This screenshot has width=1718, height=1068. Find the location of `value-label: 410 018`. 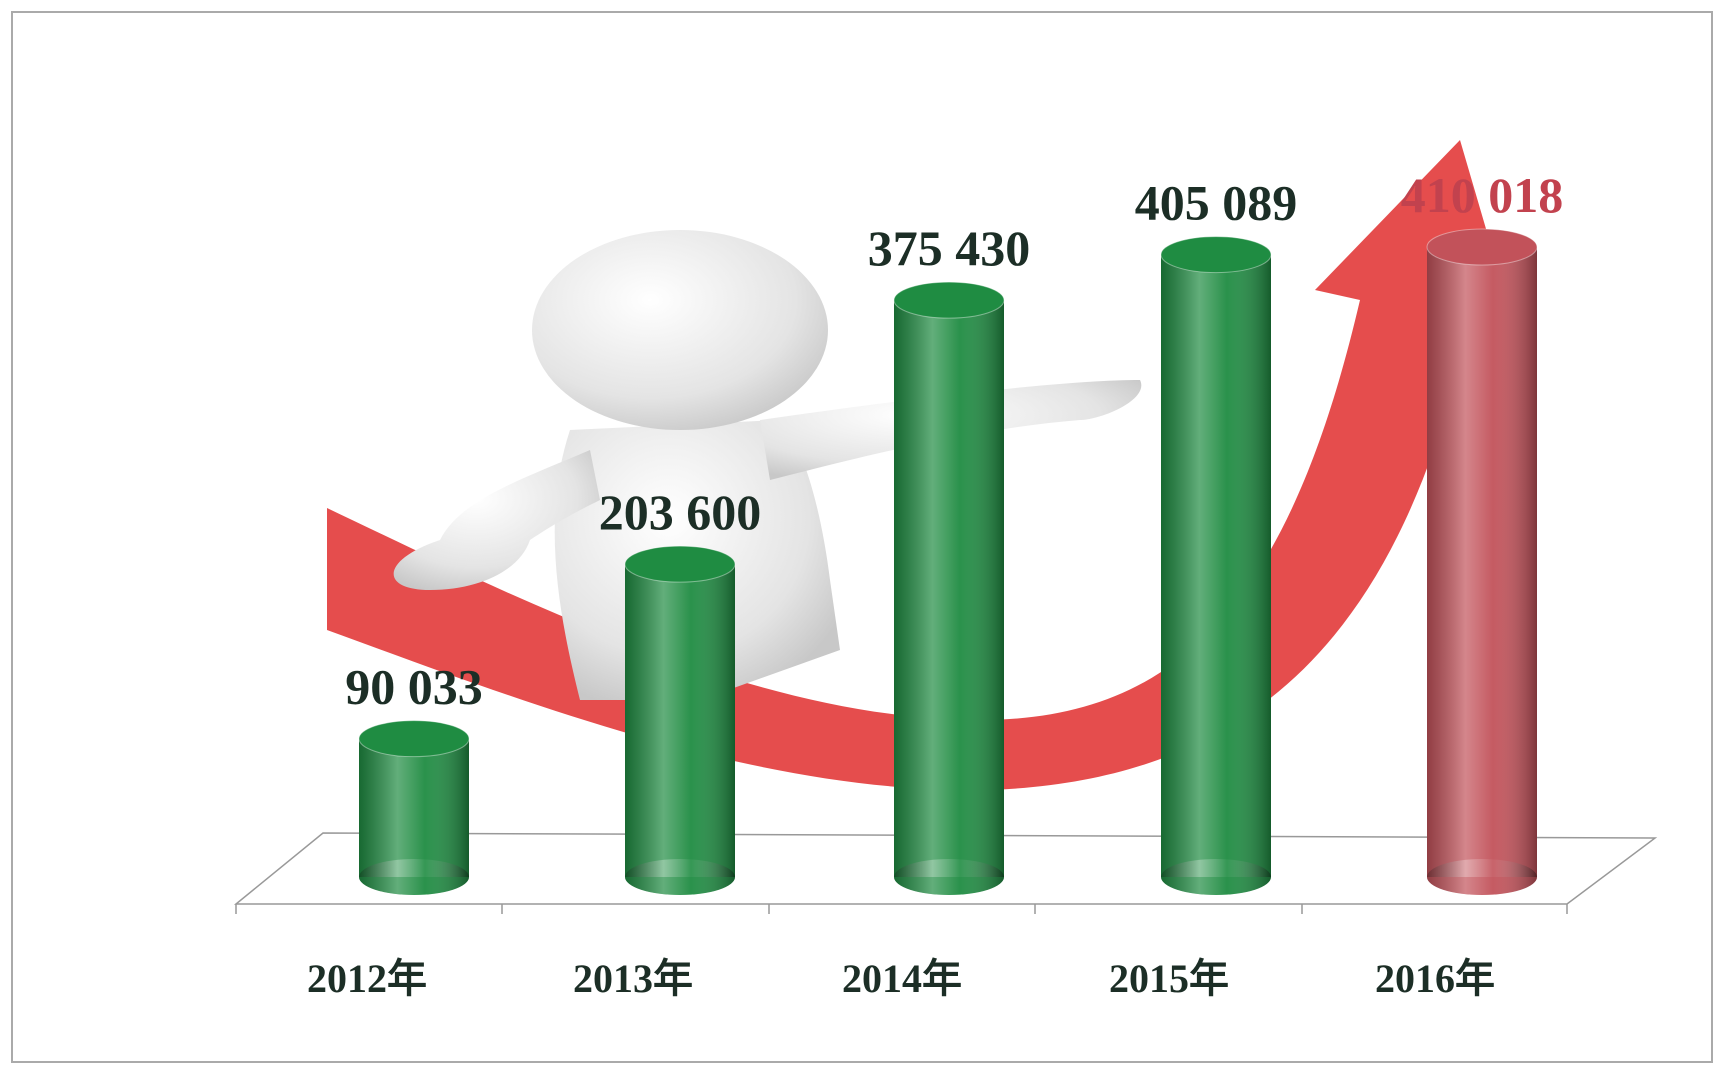

value-label: 410 018 is located at coordinates (1482, 195).